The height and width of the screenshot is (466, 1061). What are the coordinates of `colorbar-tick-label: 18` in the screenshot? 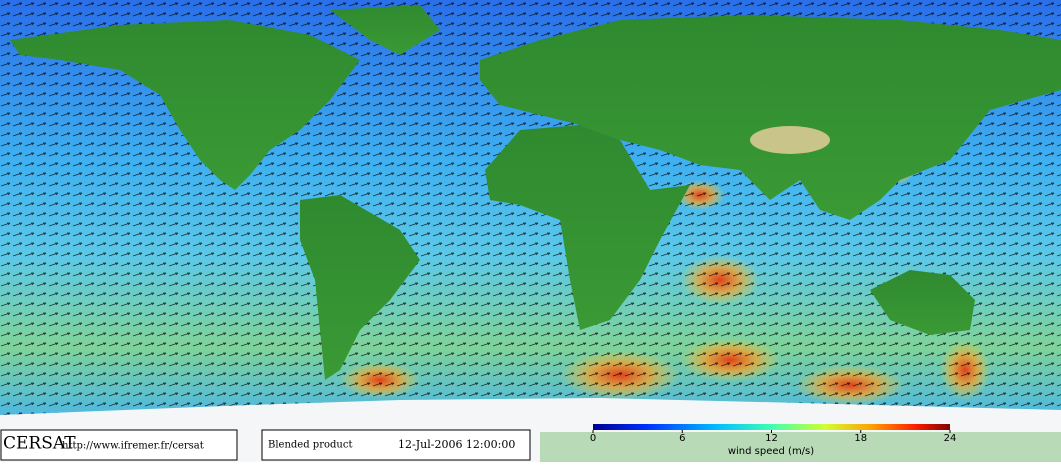 It's located at (860, 438).